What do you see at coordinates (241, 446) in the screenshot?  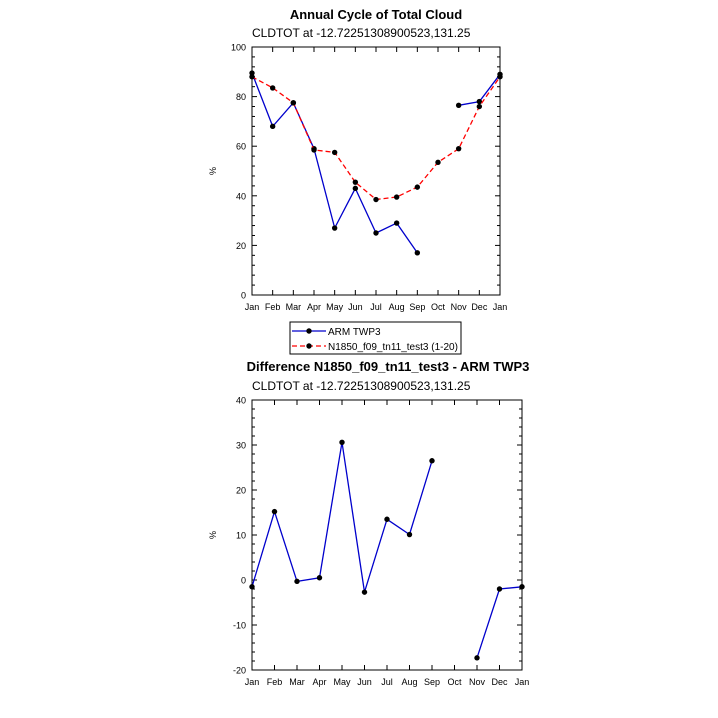 I see `y-tick-label: 30` at bounding box center [241, 446].